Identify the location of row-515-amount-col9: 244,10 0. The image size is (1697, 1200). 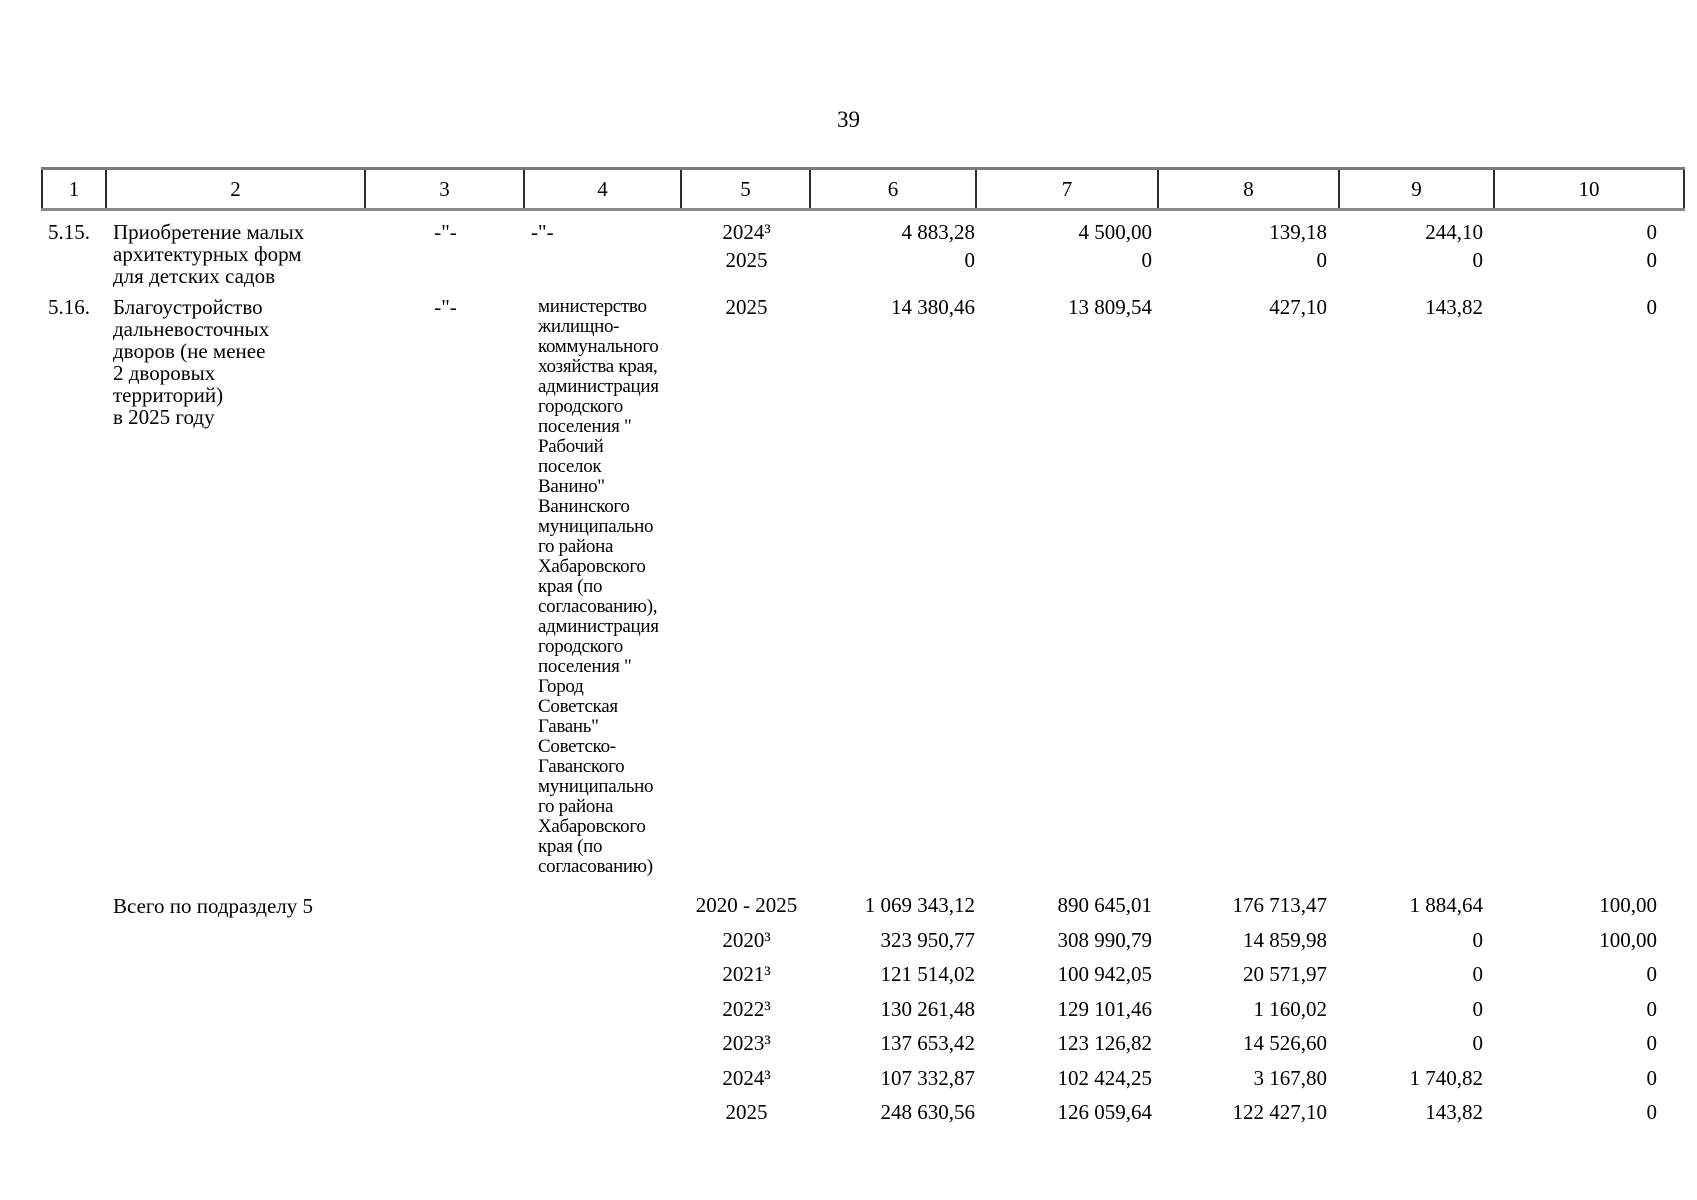
(1454, 246).